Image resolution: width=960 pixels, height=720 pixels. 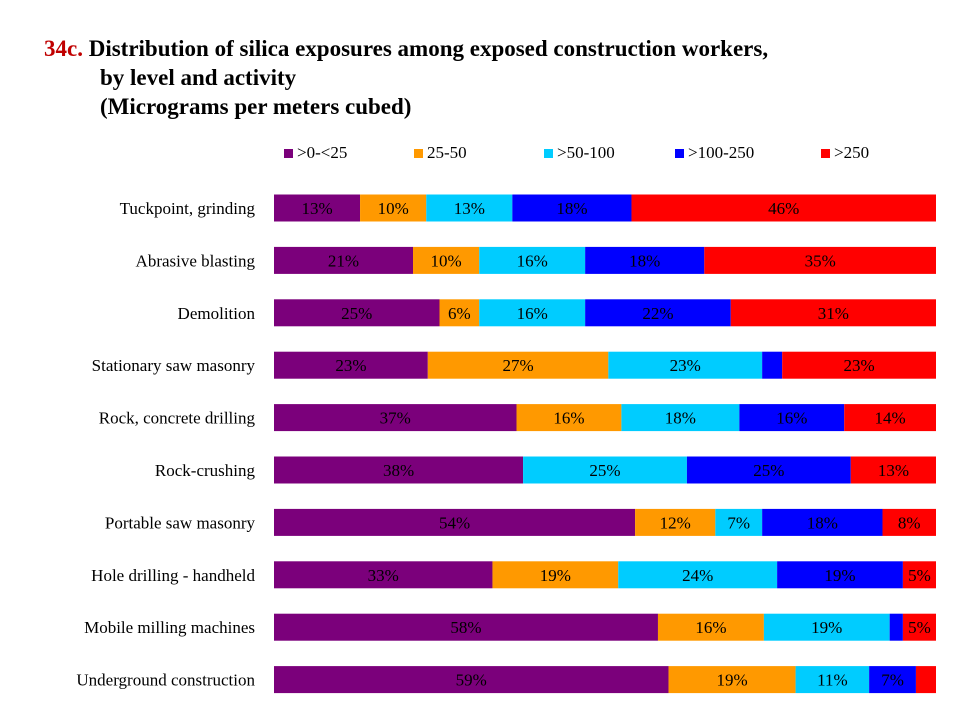 I want to click on data-label: 54%, so click(x=454, y=522).